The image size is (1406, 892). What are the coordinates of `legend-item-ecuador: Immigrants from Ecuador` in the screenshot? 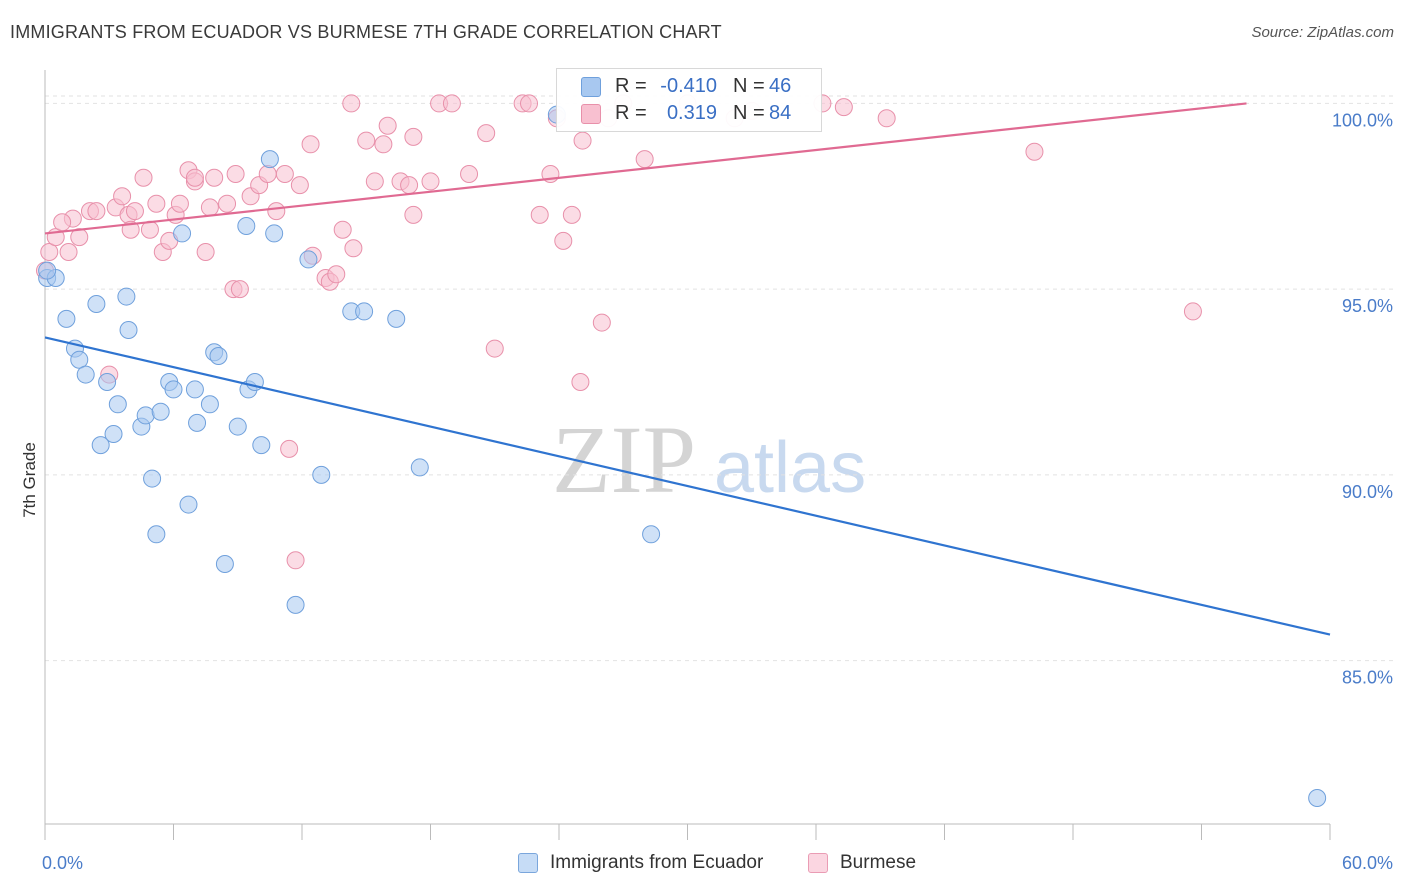 It's located at (640, 863).